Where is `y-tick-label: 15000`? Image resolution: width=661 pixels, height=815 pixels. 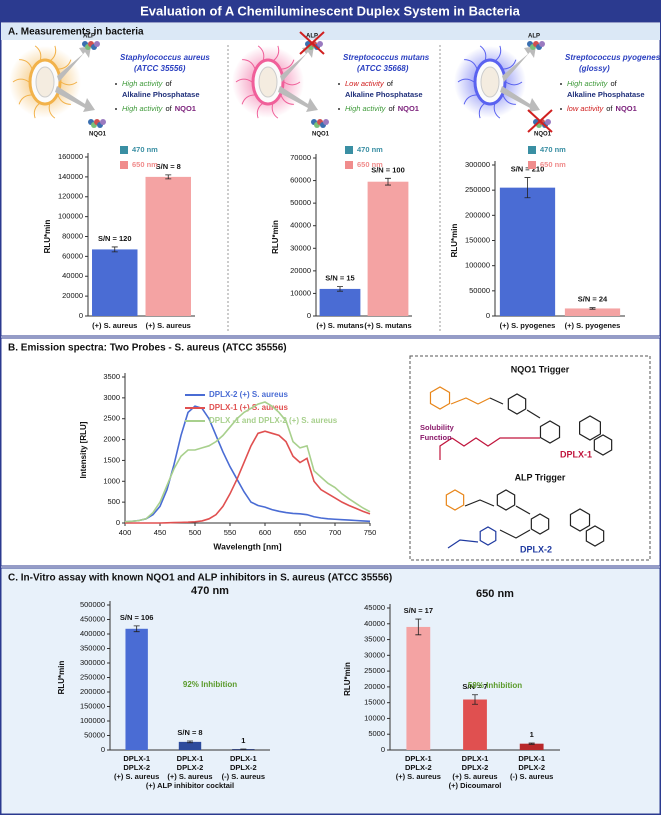
y-tick-label: 15000 is located at coordinates (374, 702).